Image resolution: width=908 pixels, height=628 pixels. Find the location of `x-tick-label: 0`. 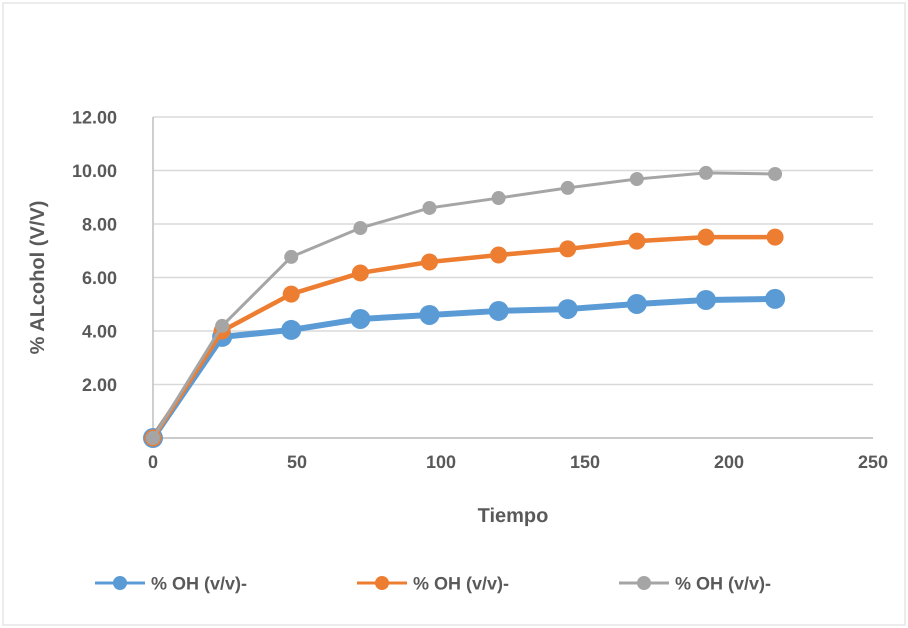

x-tick-label: 0 is located at coordinates (153, 462).